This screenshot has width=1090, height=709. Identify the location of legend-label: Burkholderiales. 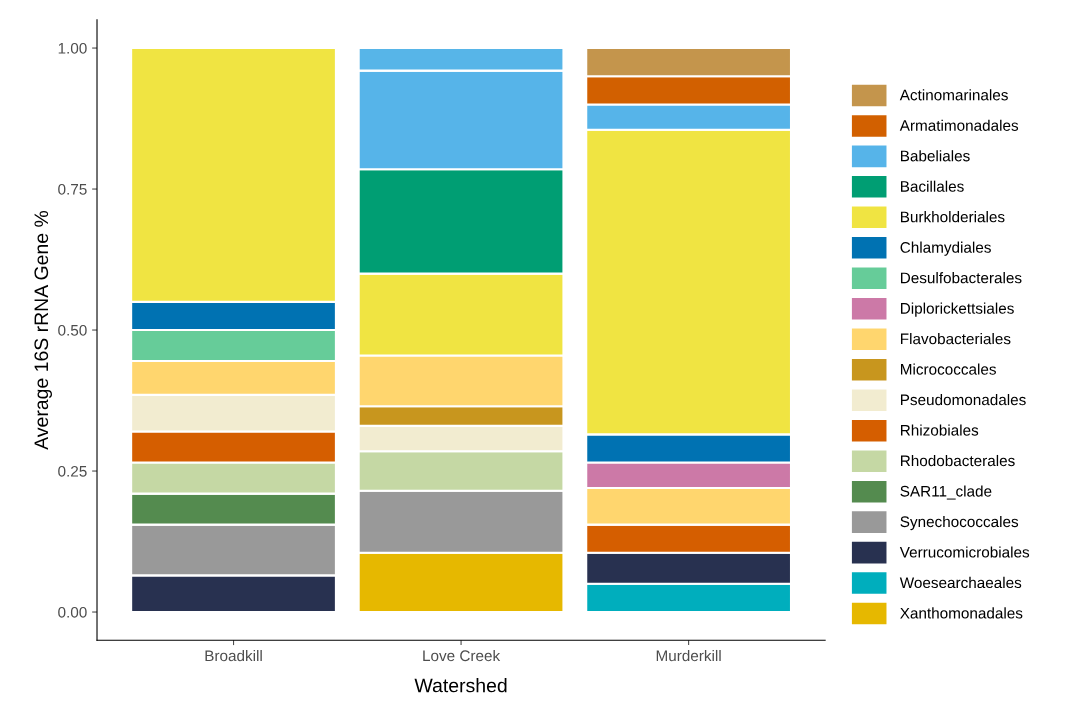
(953, 217).